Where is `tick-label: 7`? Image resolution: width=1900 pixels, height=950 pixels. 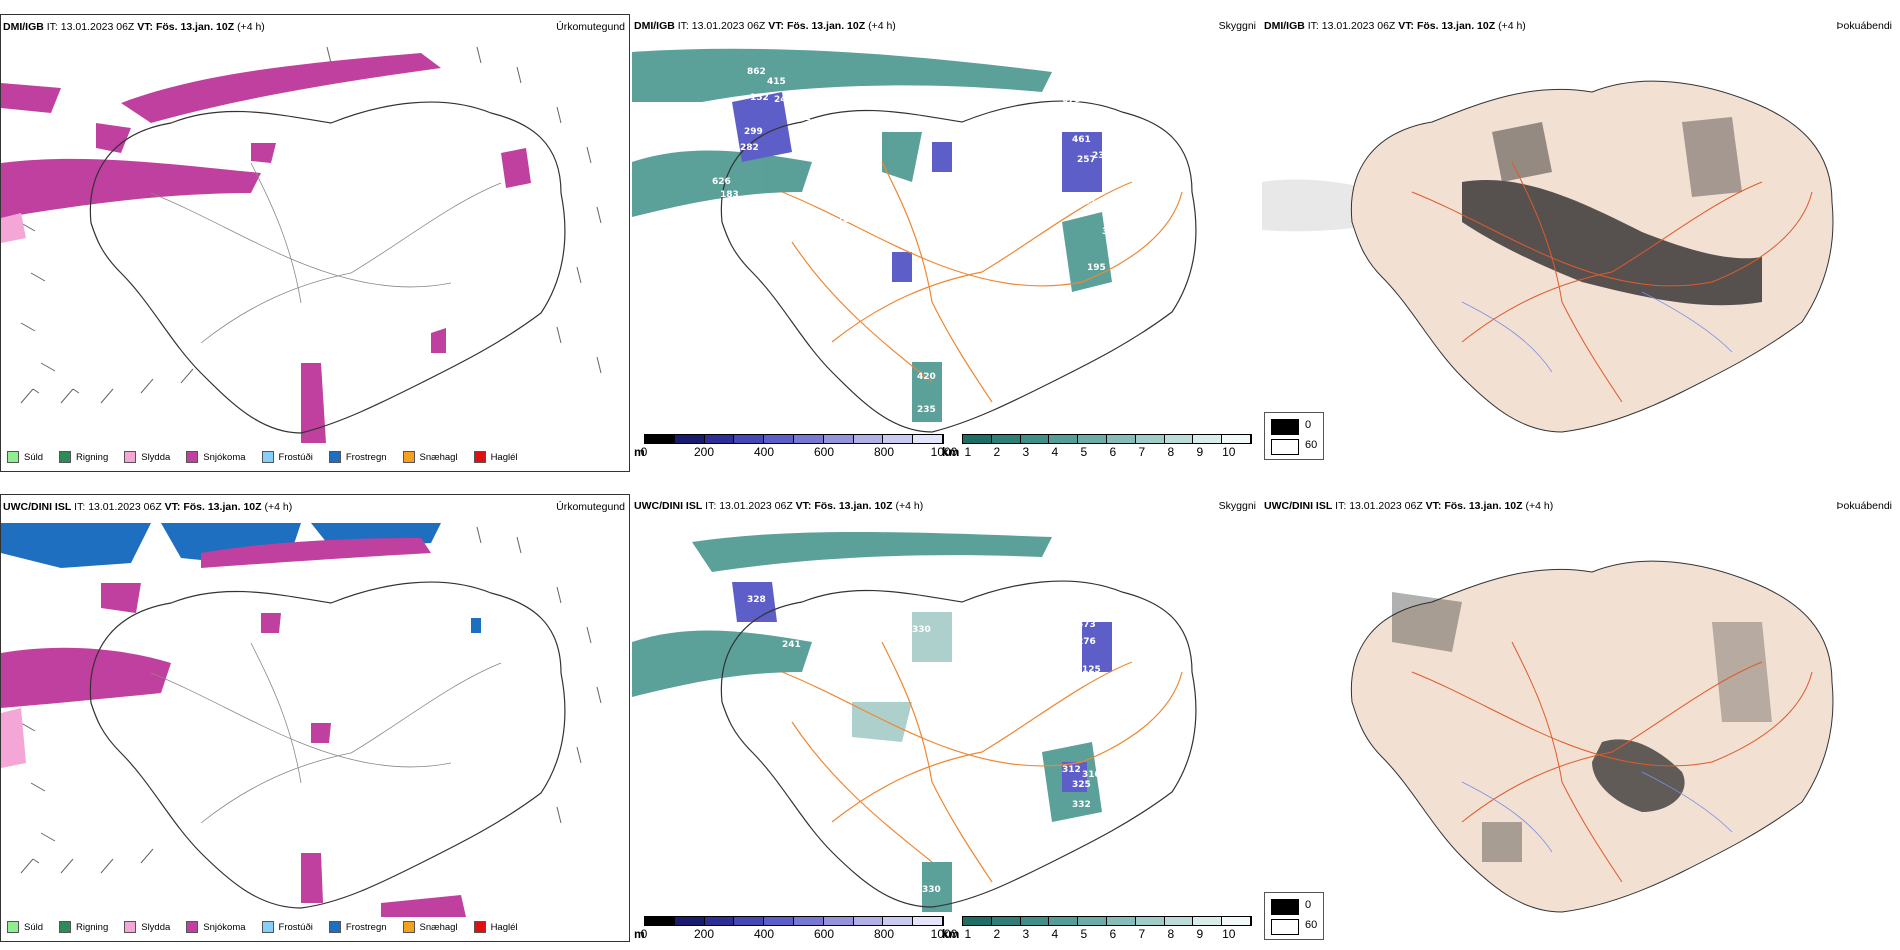
tick-label: 7 is located at coordinates (1142, 934).